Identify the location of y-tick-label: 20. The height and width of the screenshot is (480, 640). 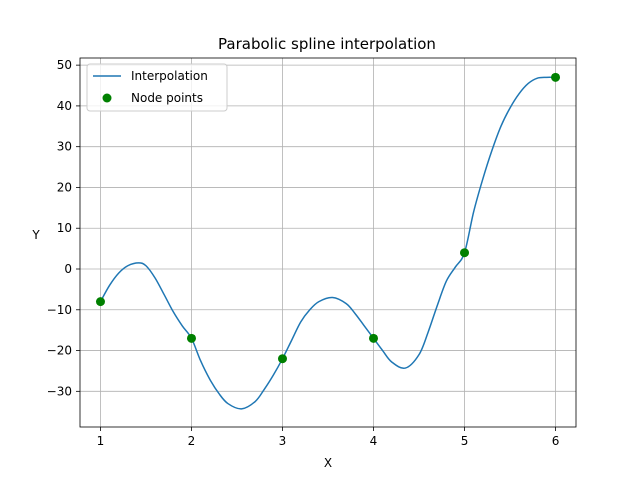
(64, 187).